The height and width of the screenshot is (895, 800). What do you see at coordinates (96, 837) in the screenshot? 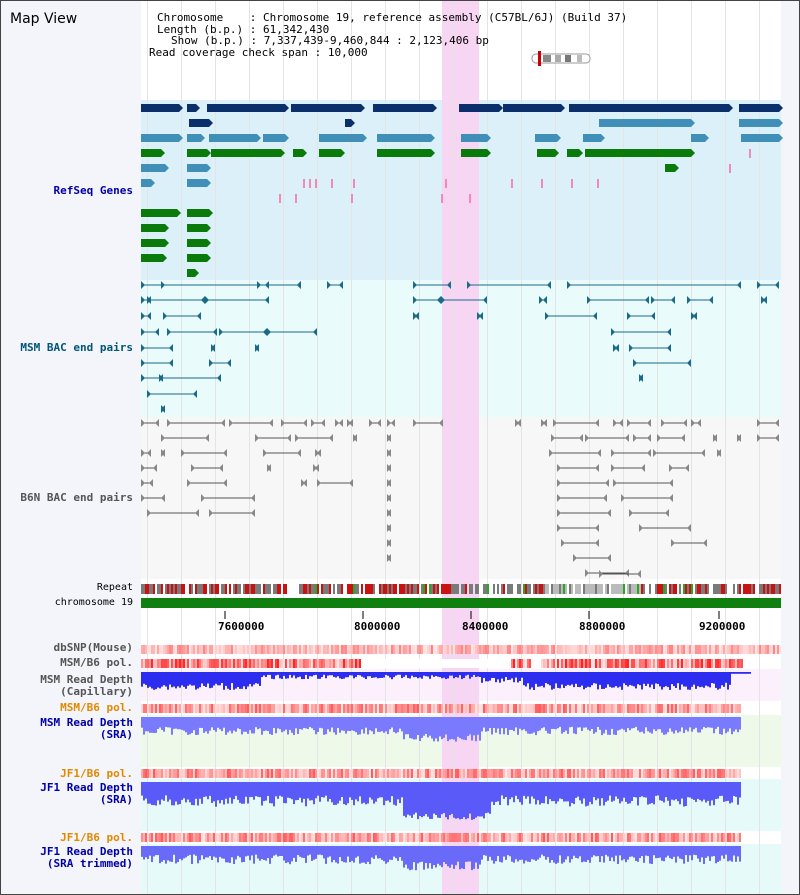
I see `track-label-jf1-b6-pol-2: JF1/B6 pol.` at bounding box center [96, 837].